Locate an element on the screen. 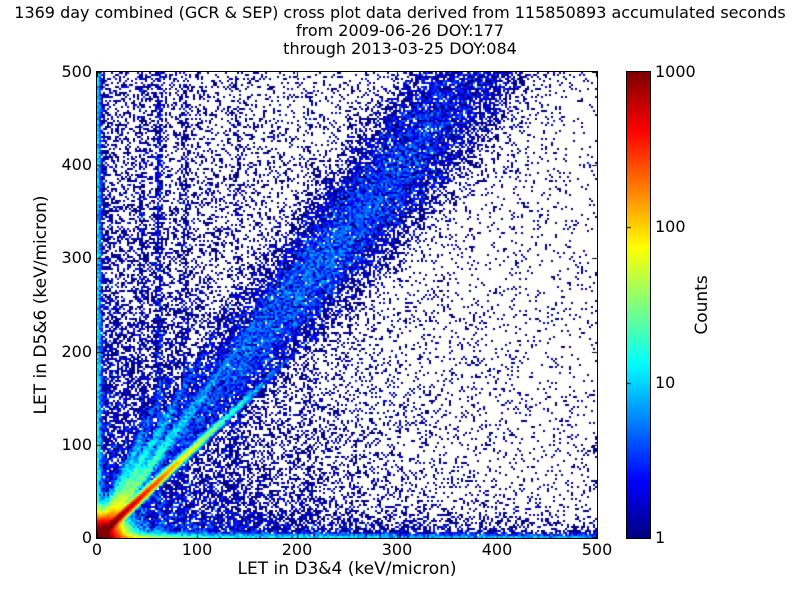 The image size is (800, 600). x-tick-label: 400 is located at coordinates (497, 549).